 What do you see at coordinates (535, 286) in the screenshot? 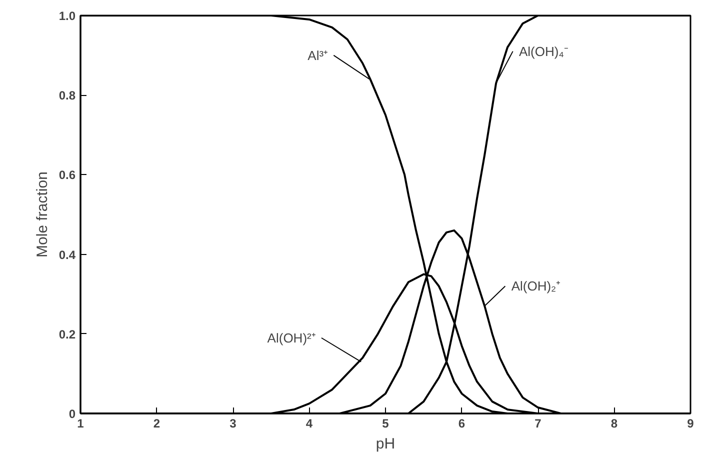
I see `annotation: Al(OH)₂⁺` at bounding box center [535, 286].